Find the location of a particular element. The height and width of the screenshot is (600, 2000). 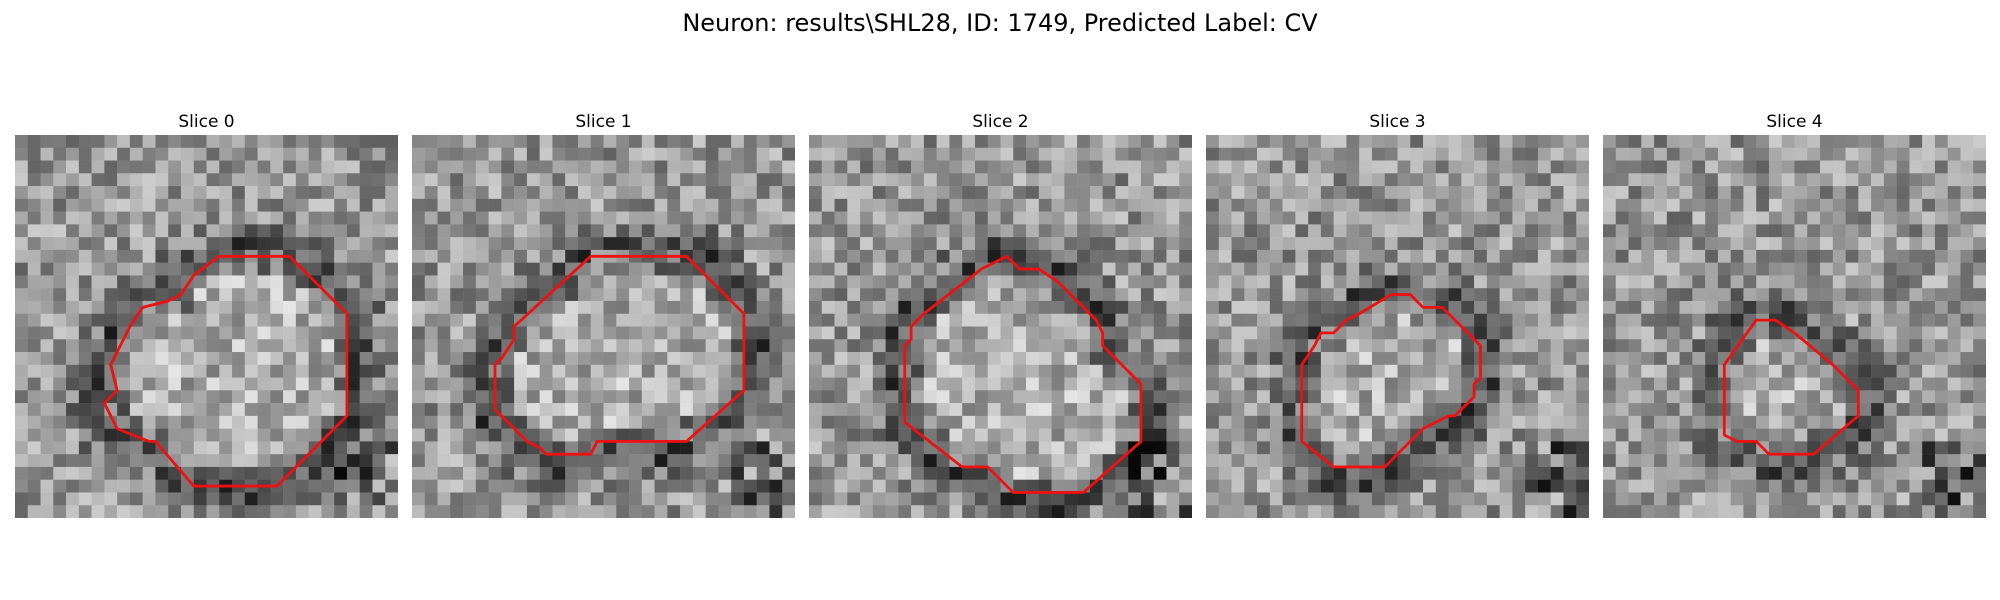

slice-title: Slice 0 is located at coordinates (206, 122).